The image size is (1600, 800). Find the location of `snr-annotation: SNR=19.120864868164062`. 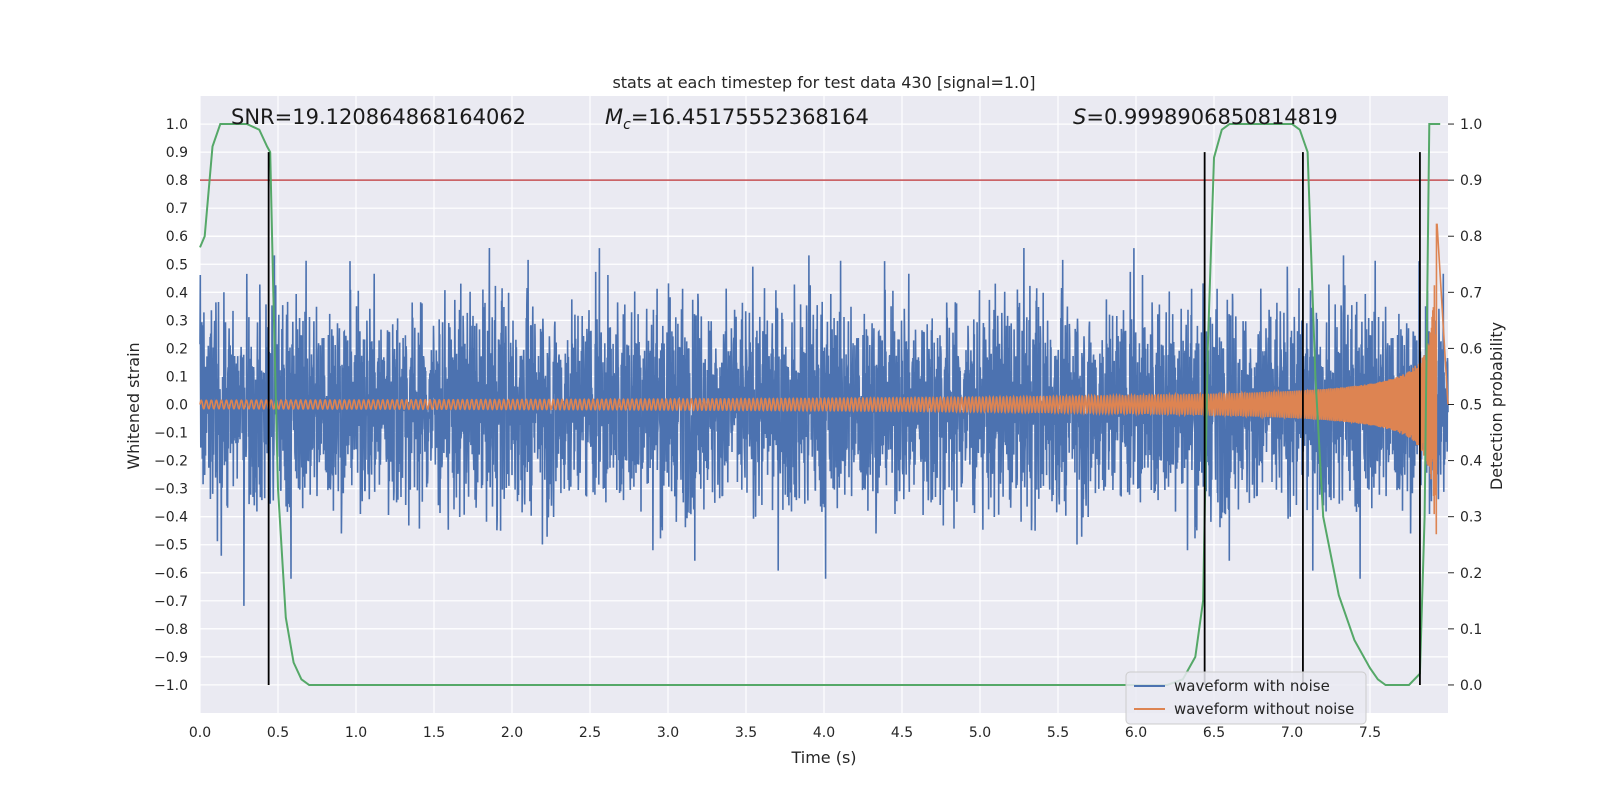

snr-annotation: SNR=19.120864868164062 is located at coordinates (378, 117).